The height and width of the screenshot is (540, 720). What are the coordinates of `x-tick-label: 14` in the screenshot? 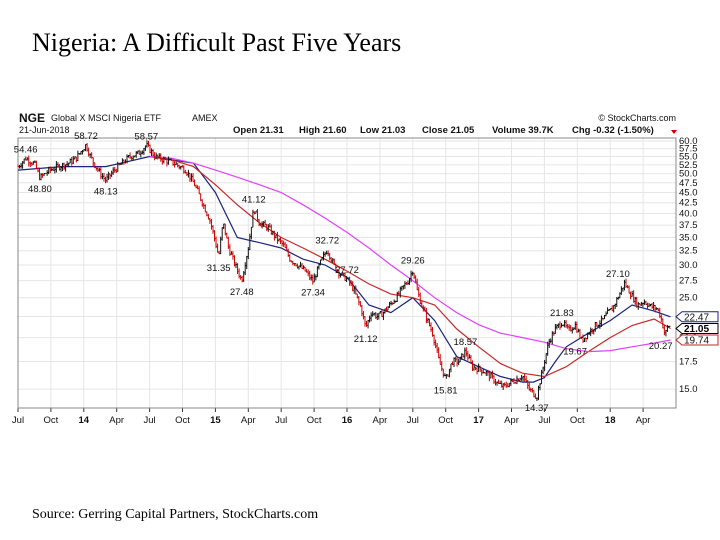 It's located at (84, 420).